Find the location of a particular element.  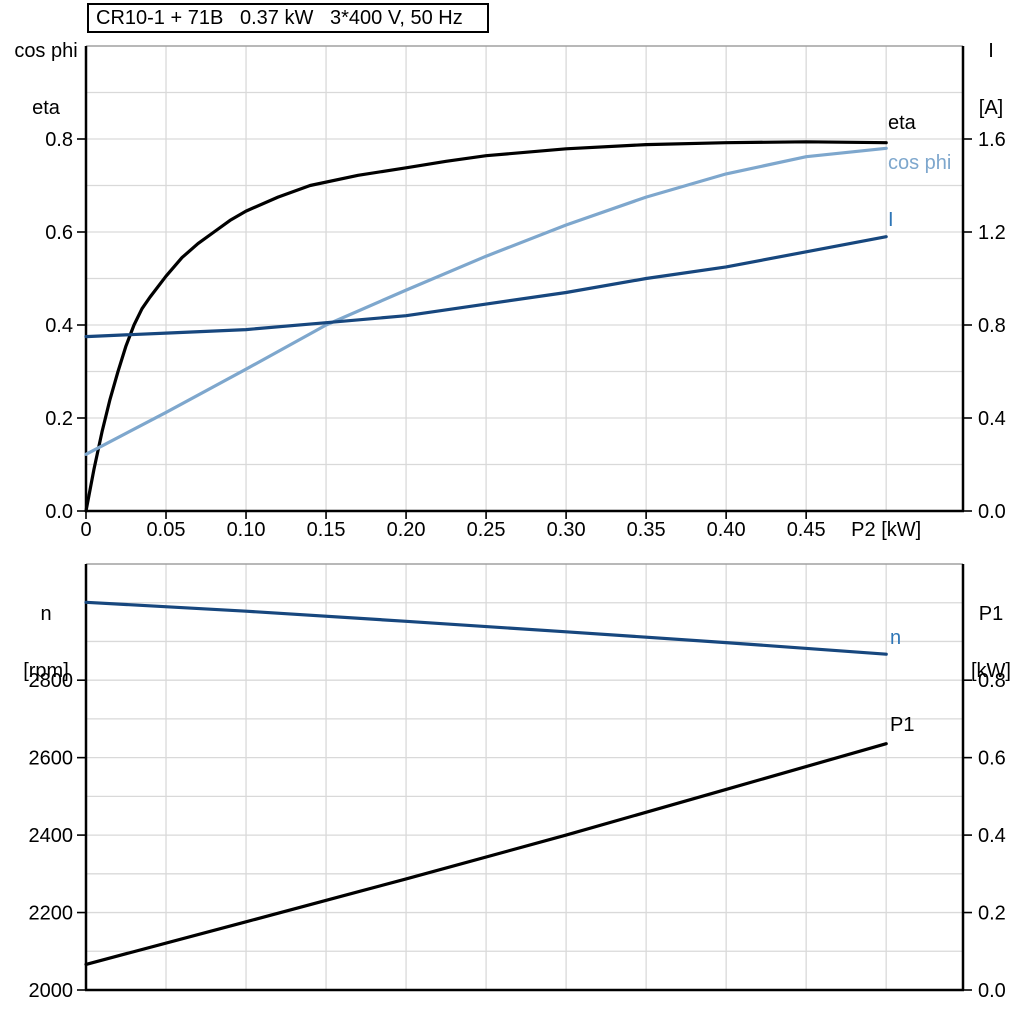

bottom-right-axis-title: P1 [kW] is located at coordinates (991, 633).